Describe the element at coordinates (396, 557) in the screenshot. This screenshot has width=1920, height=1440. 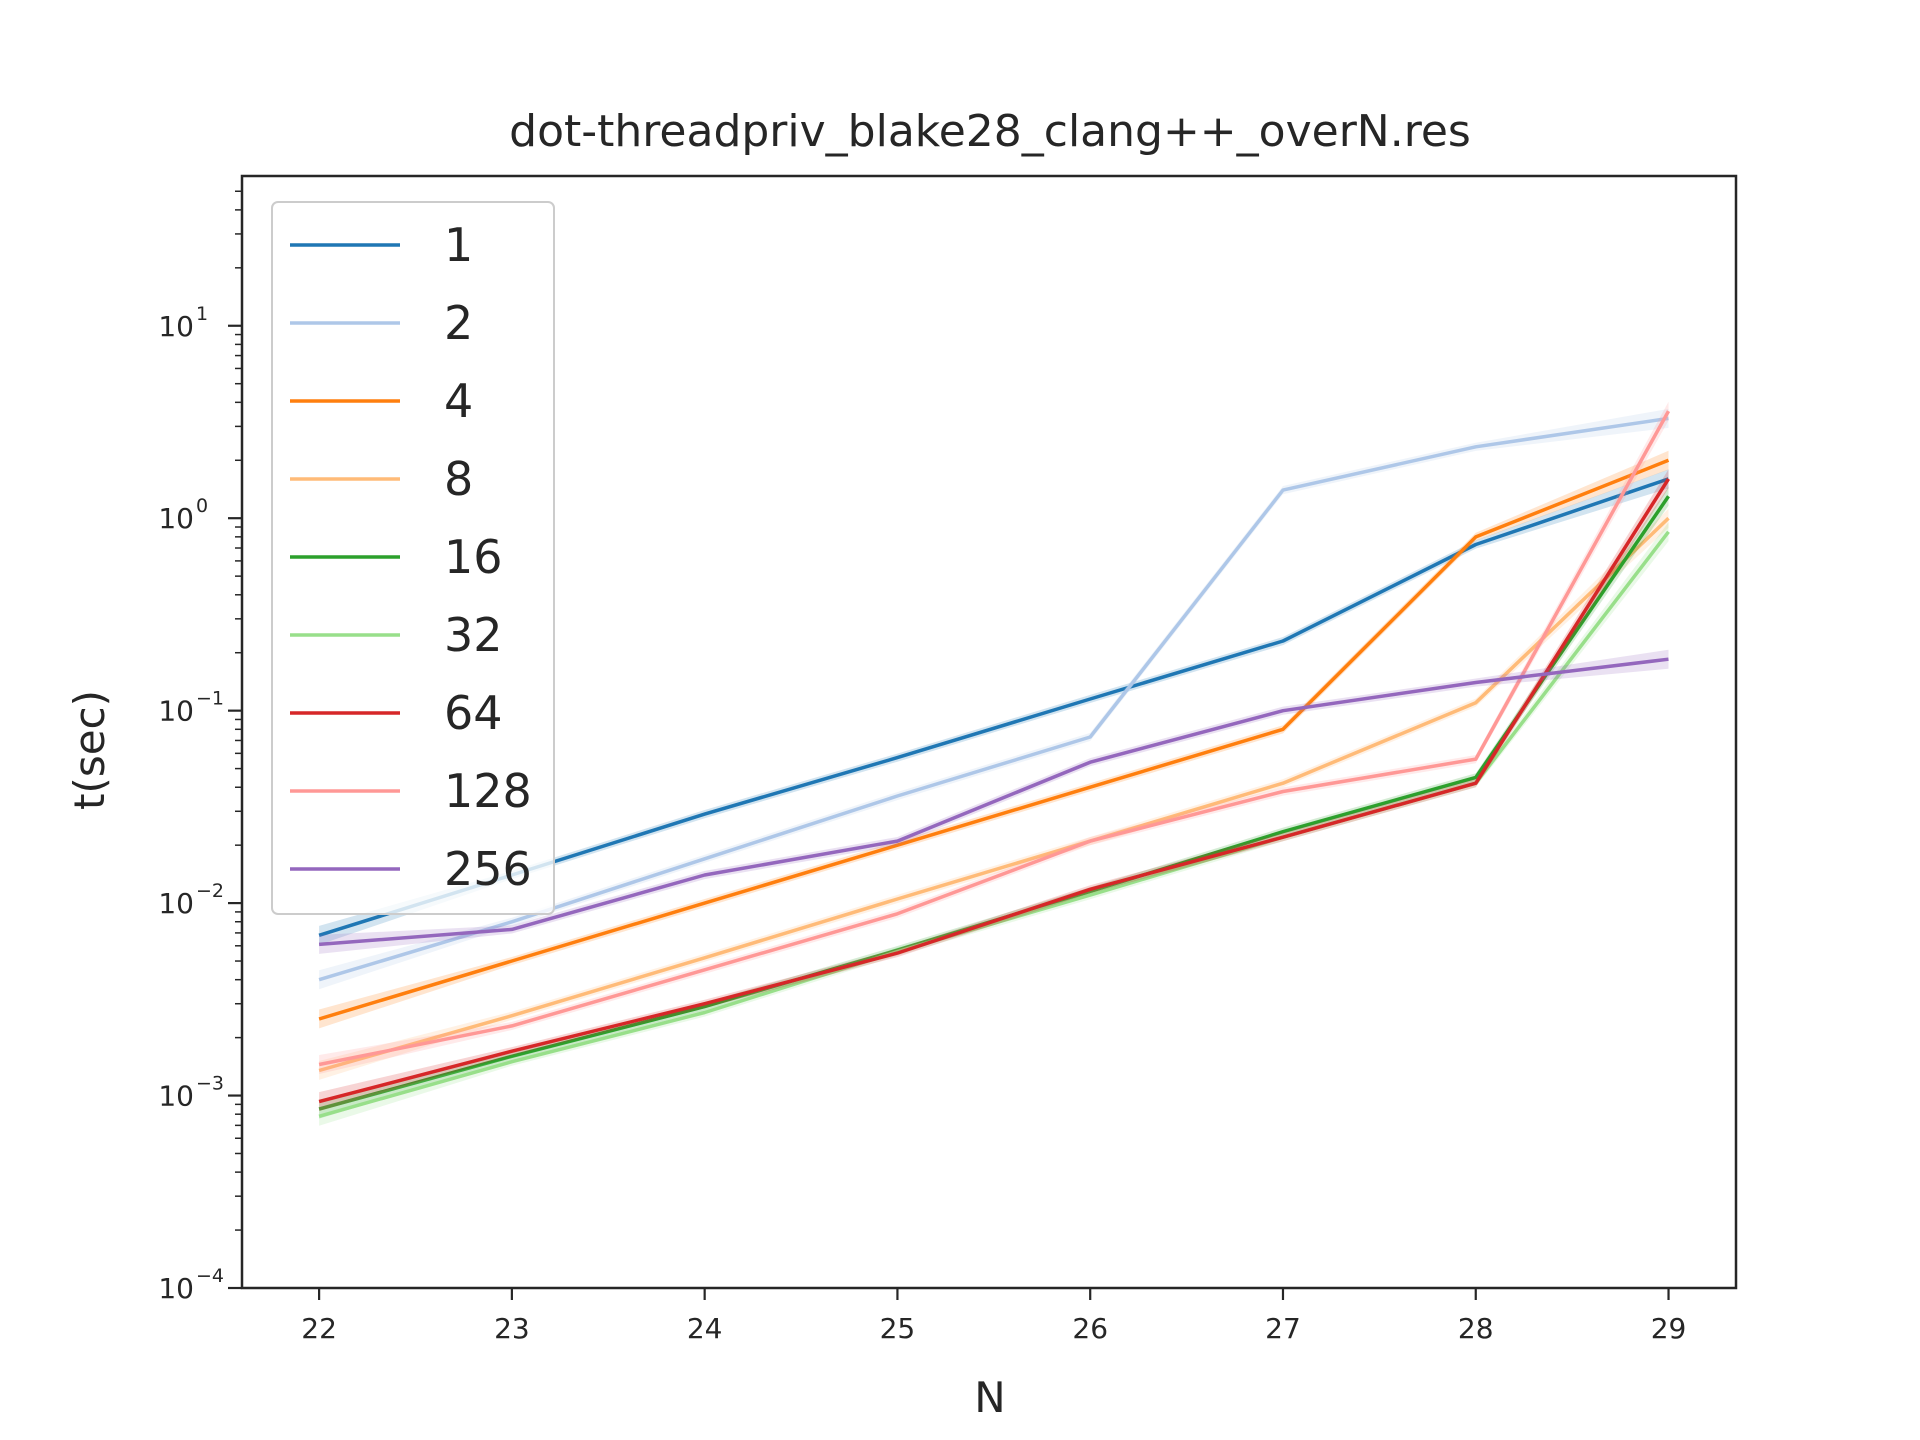
I see `legend-item-16: 16` at that location.